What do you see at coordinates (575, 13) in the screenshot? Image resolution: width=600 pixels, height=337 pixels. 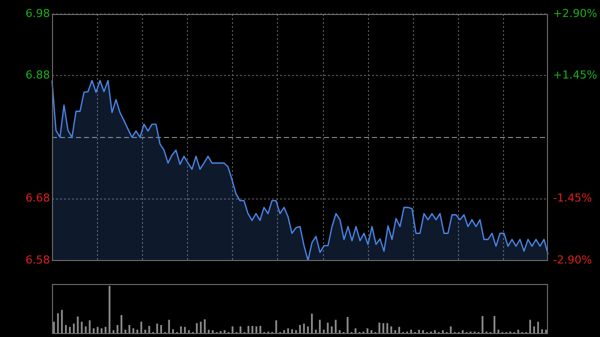 I see `y2-tick-label: +2.90%` at bounding box center [575, 13].